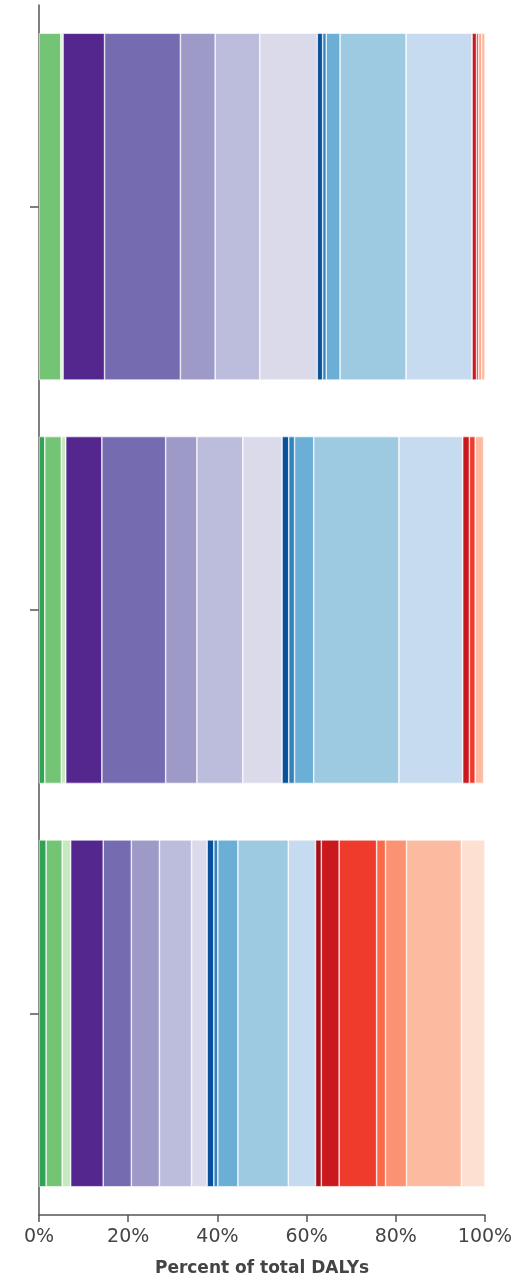 The width and height of the screenshot is (519, 1284). What do you see at coordinates (39, 1234) in the screenshot?
I see `x-tick-label: 0%` at bounding box center [39, 1234].